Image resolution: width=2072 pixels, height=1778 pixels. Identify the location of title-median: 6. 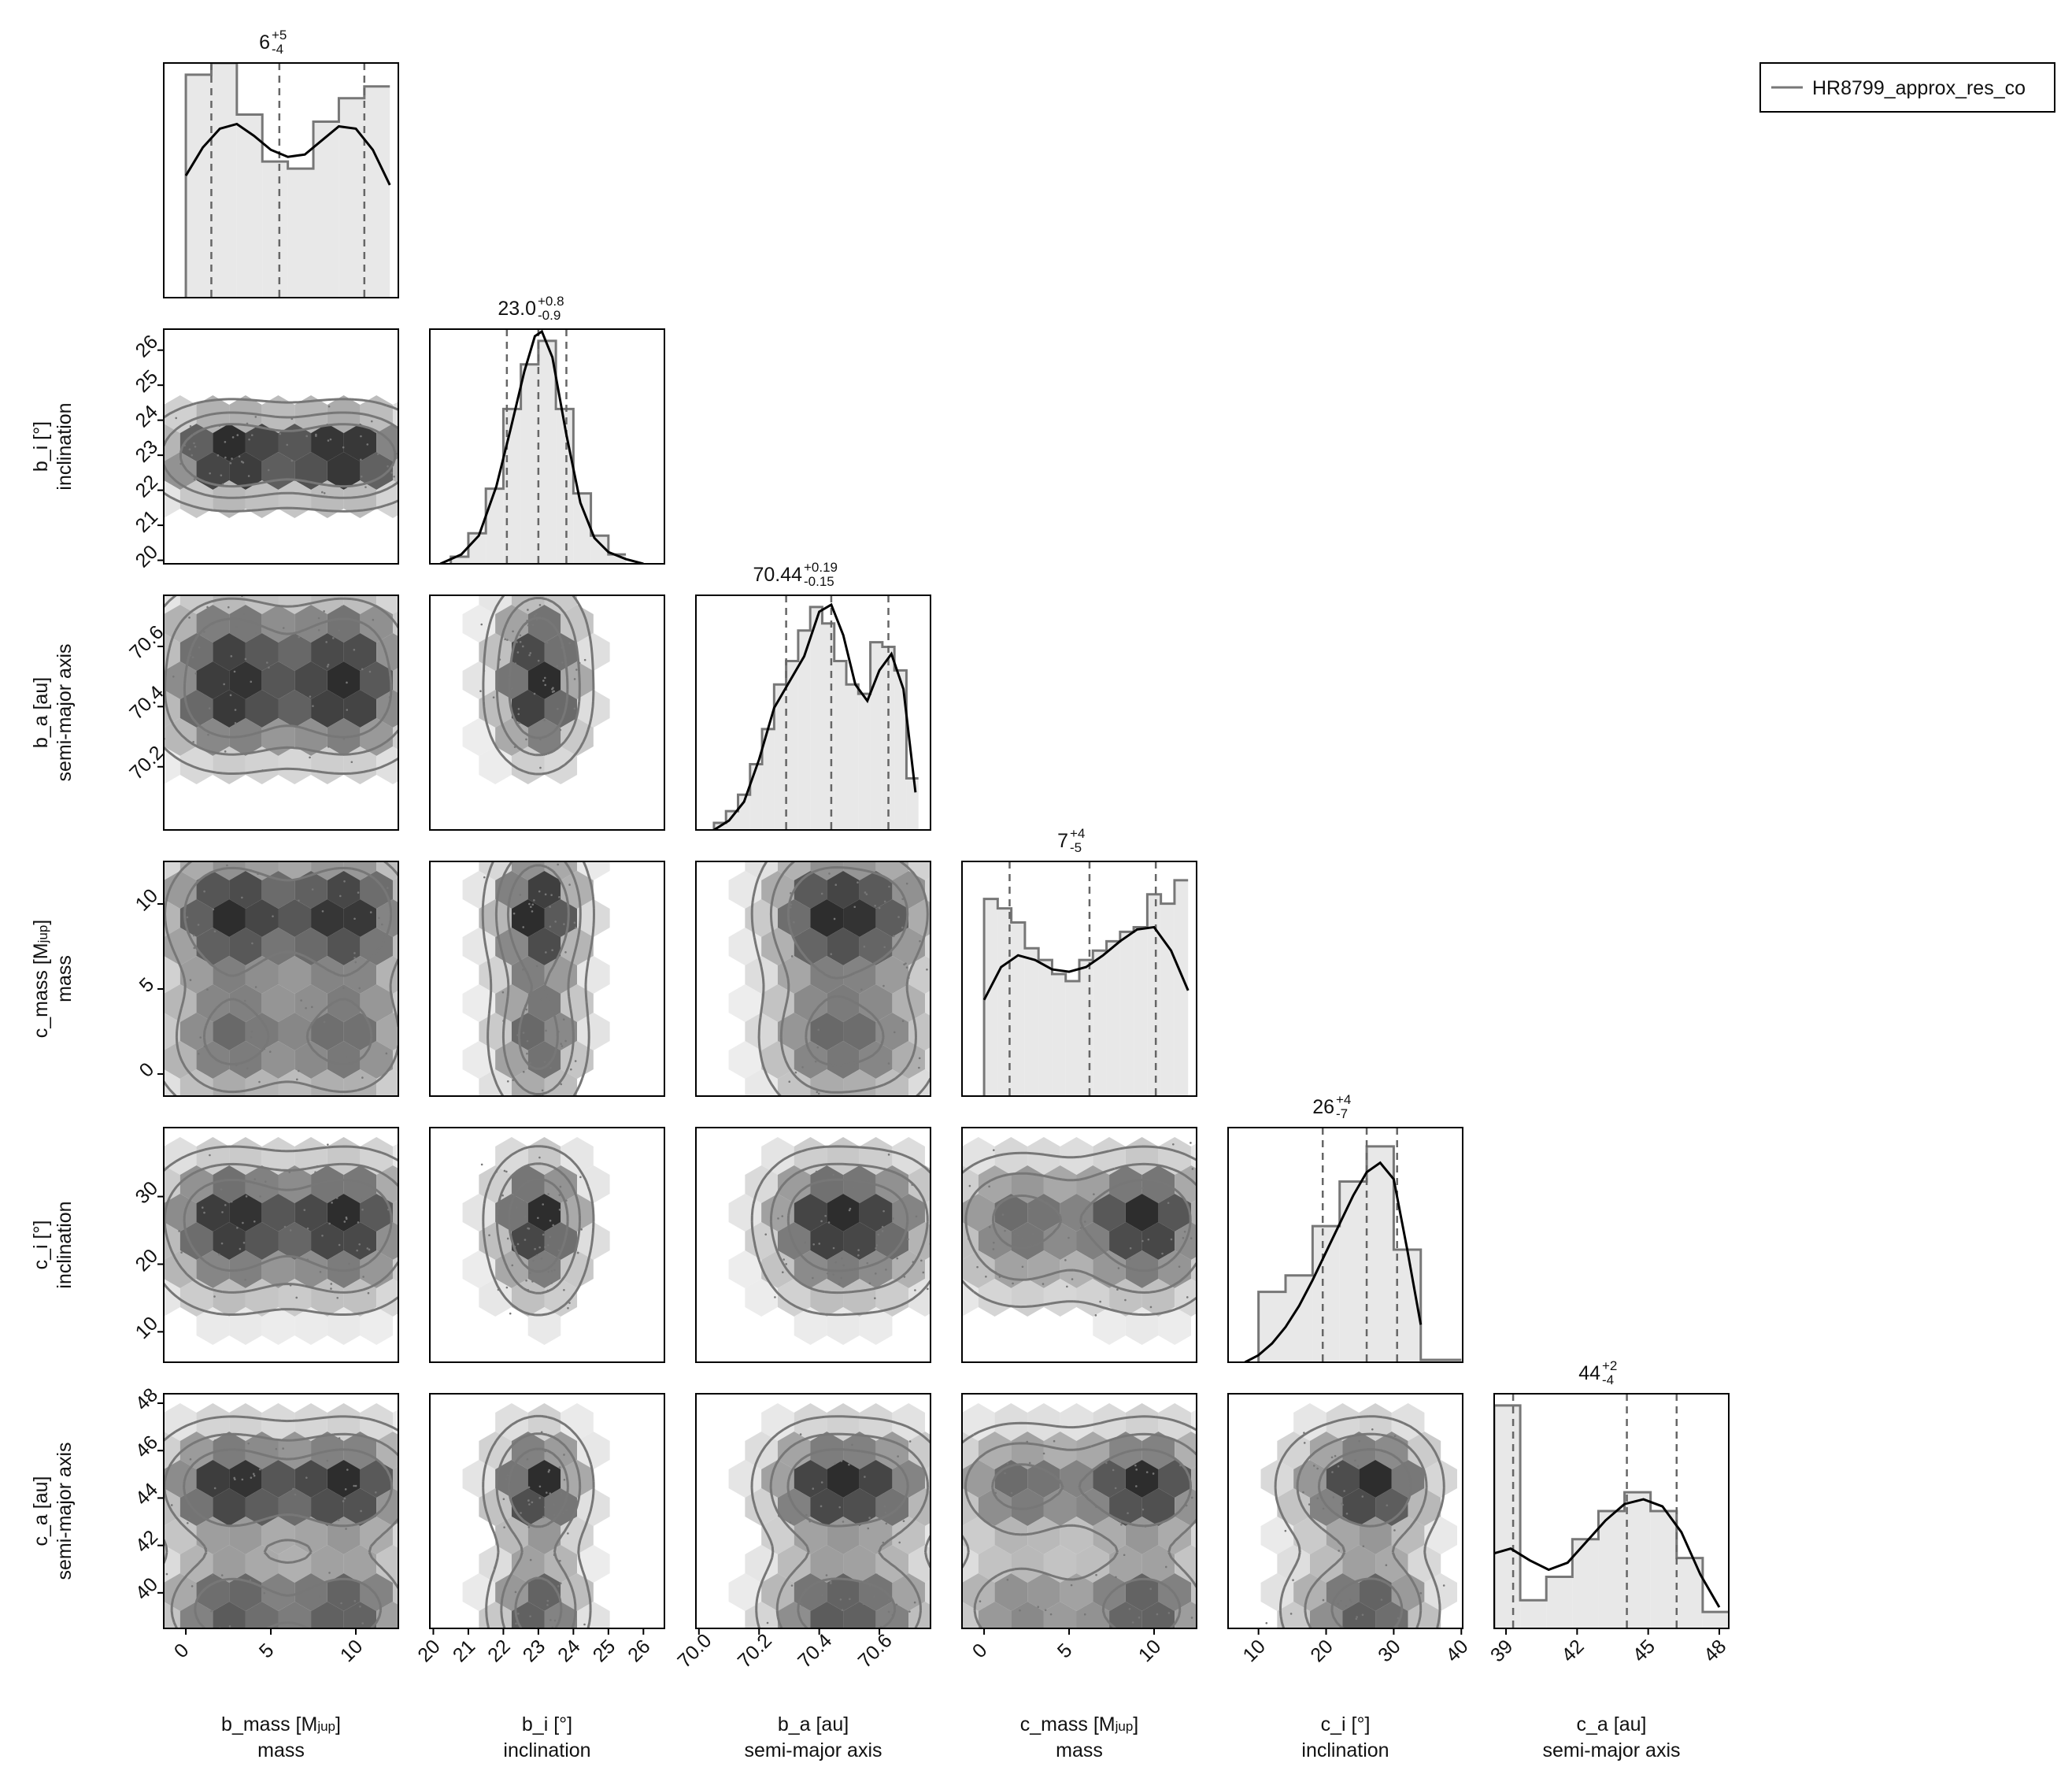
(264, 42).